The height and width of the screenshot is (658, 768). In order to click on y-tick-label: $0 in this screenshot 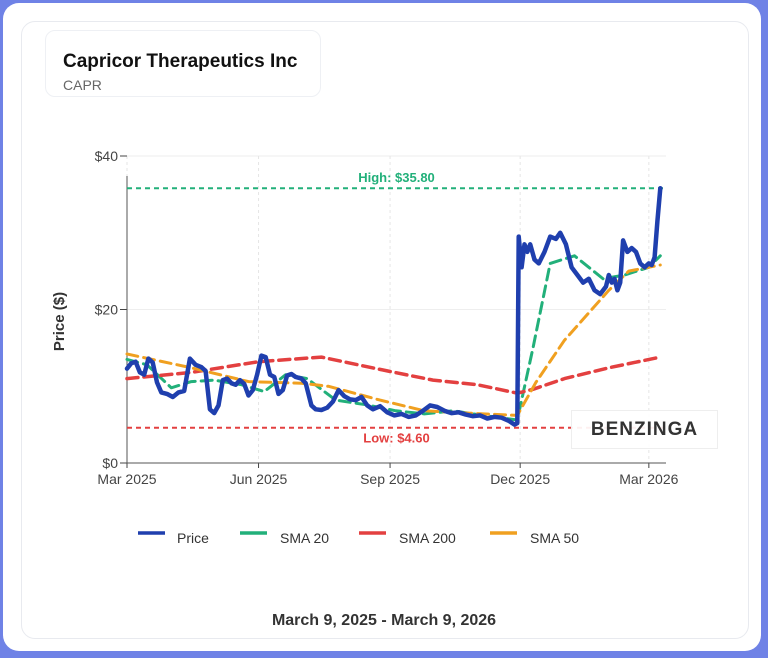, I will do `click(110, 463)`.